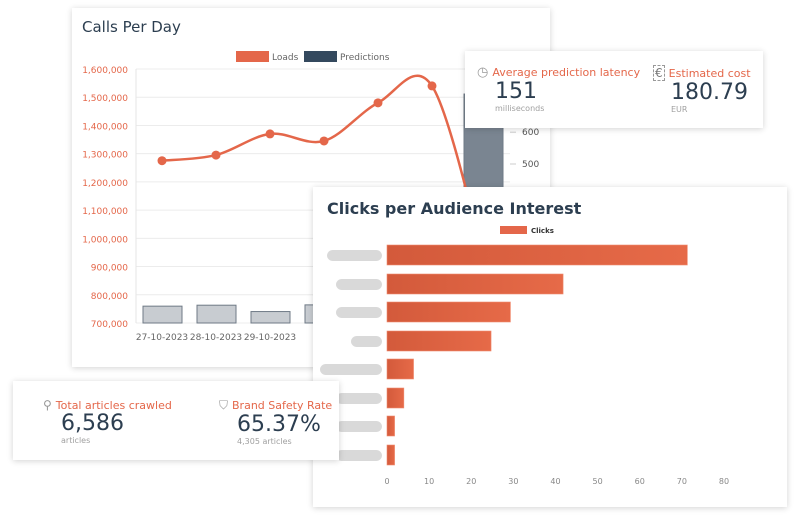  I want to click on y-tick-label: 1,600,000, so click(105, 71).